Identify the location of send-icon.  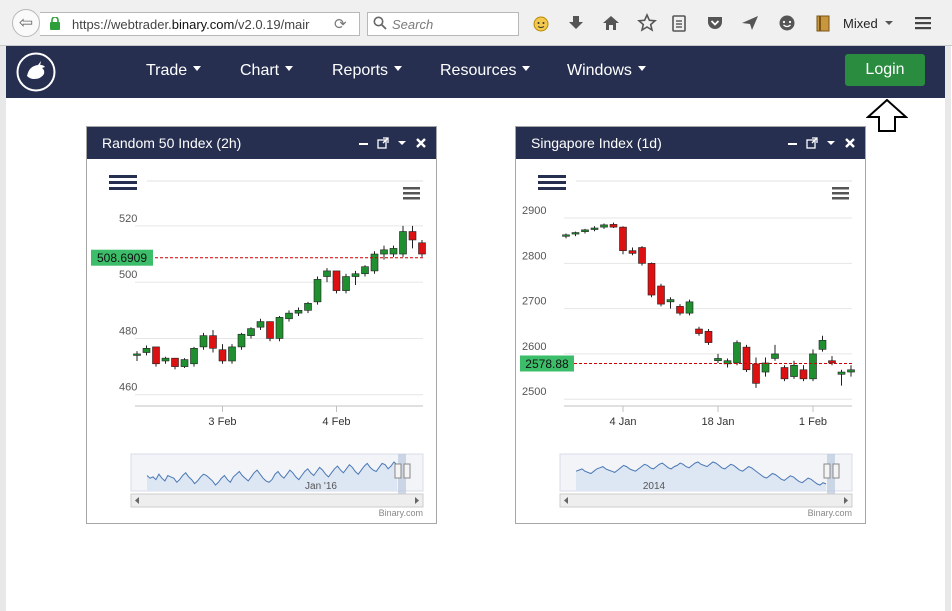
(750, 23).